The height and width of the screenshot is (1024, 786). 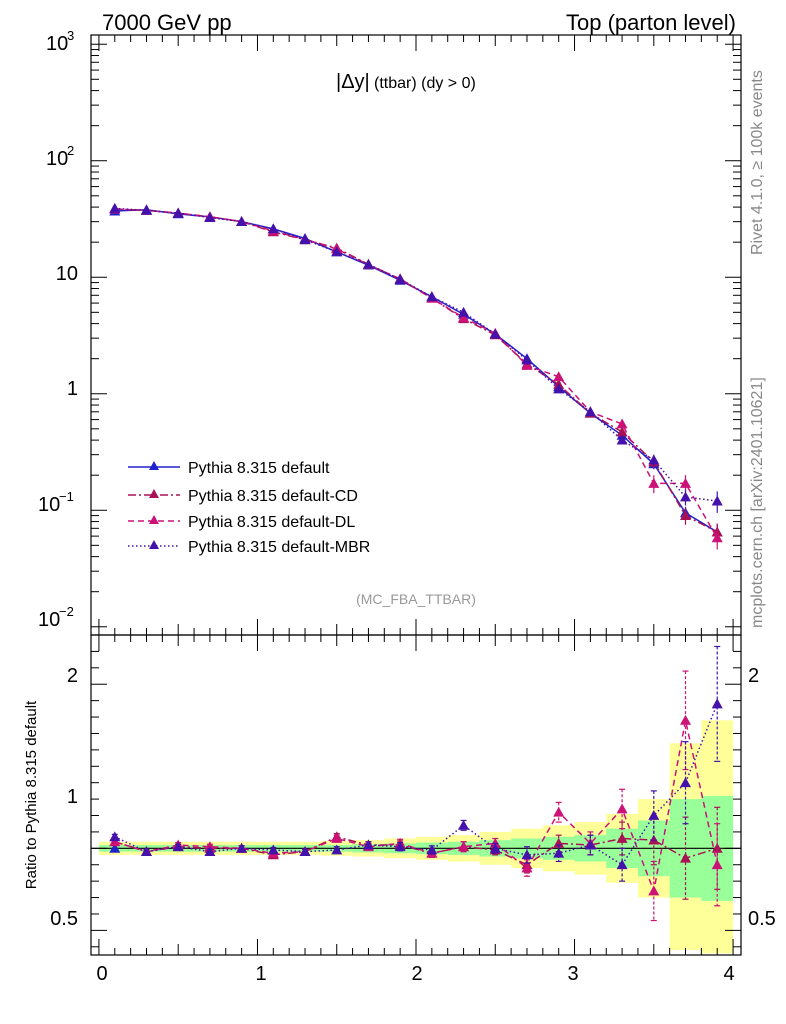 I want to click on ratio-ytick-2-left: 2, so click(x=72, y=676).